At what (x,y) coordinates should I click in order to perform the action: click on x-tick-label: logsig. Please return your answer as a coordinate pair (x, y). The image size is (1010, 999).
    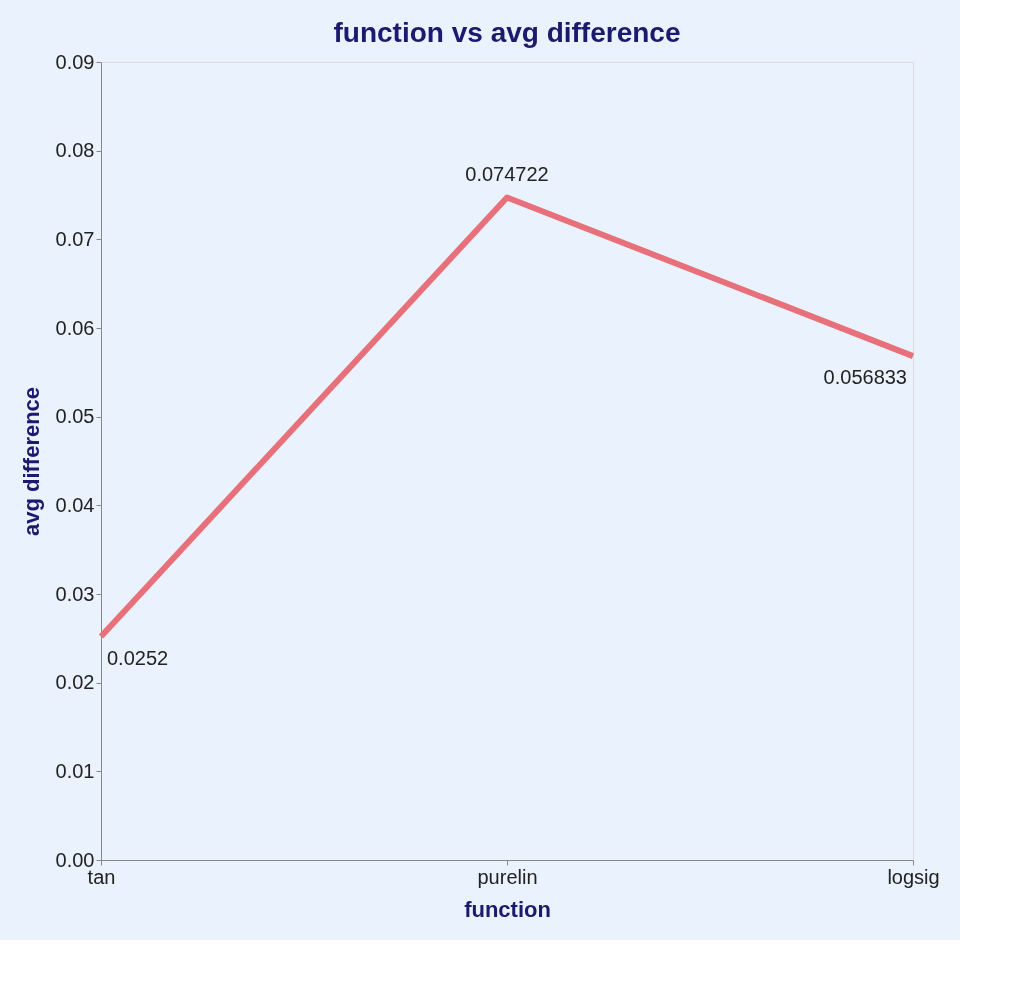
    Looking at the image, I should click on (913, 876).